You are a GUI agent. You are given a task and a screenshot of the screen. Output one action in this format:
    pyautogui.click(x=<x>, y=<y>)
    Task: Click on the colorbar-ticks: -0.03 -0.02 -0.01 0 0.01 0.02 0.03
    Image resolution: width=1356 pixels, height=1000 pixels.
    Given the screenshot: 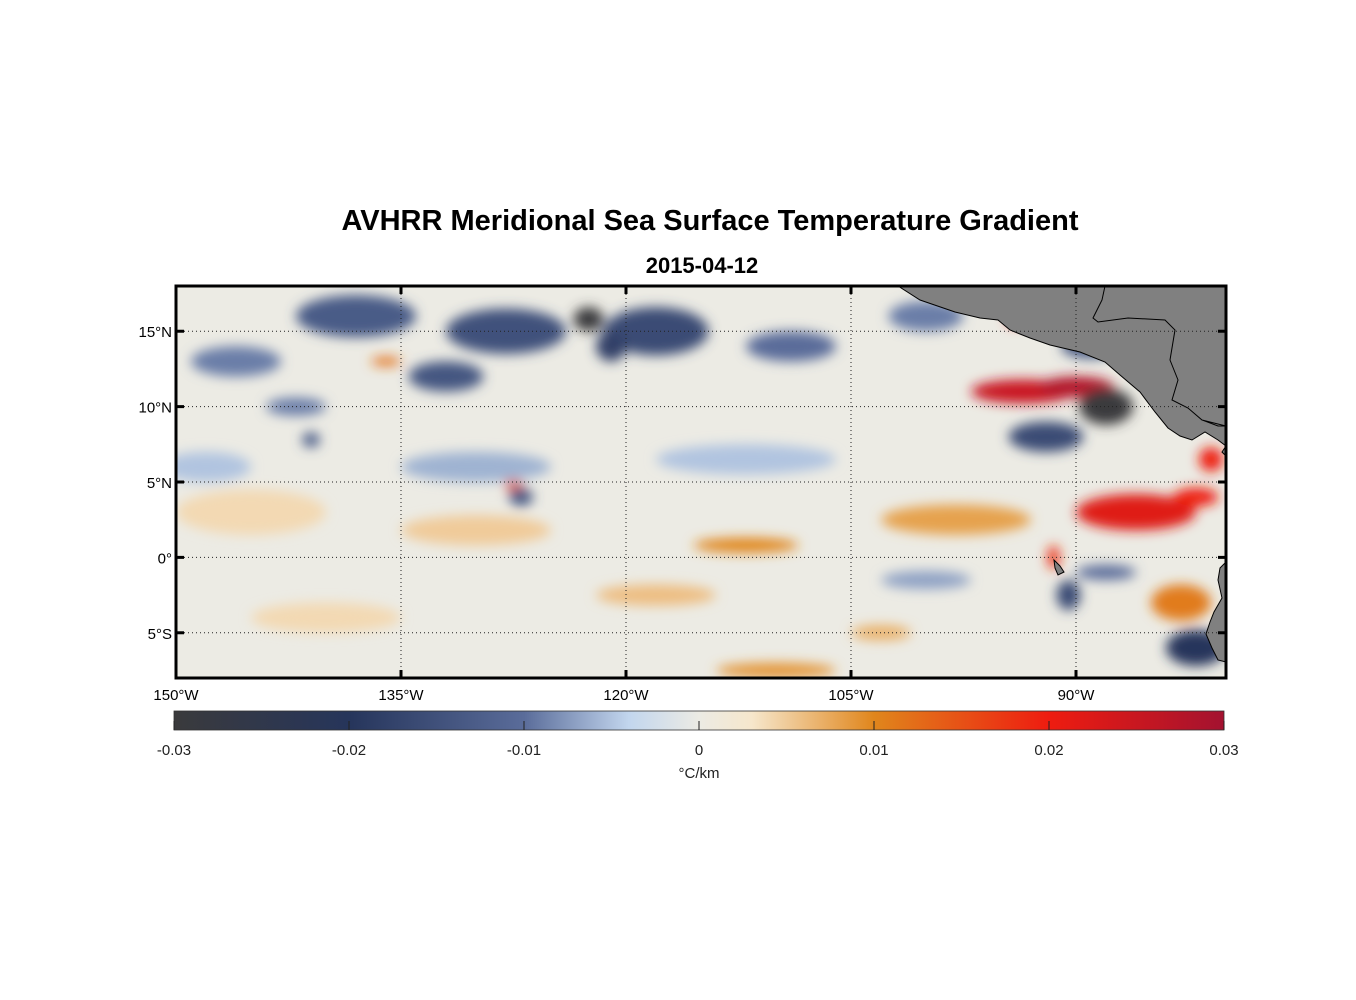 What is the action you would take?
    pyautogui.click(x=698, y=740)
    